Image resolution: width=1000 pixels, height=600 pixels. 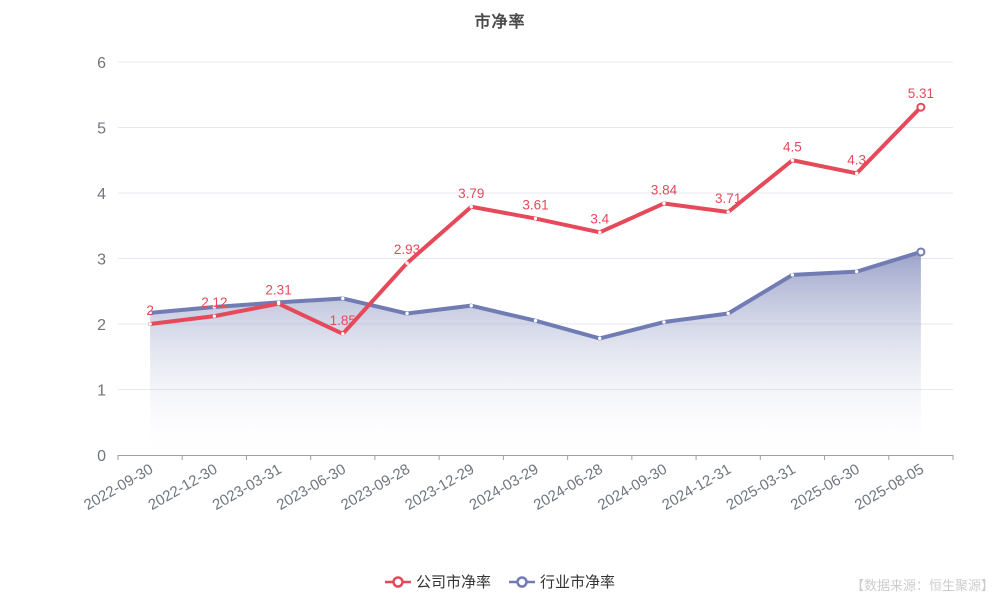 I want to click on x-axis-tick-label: 2024-09-30, so click(x=632, y=487).